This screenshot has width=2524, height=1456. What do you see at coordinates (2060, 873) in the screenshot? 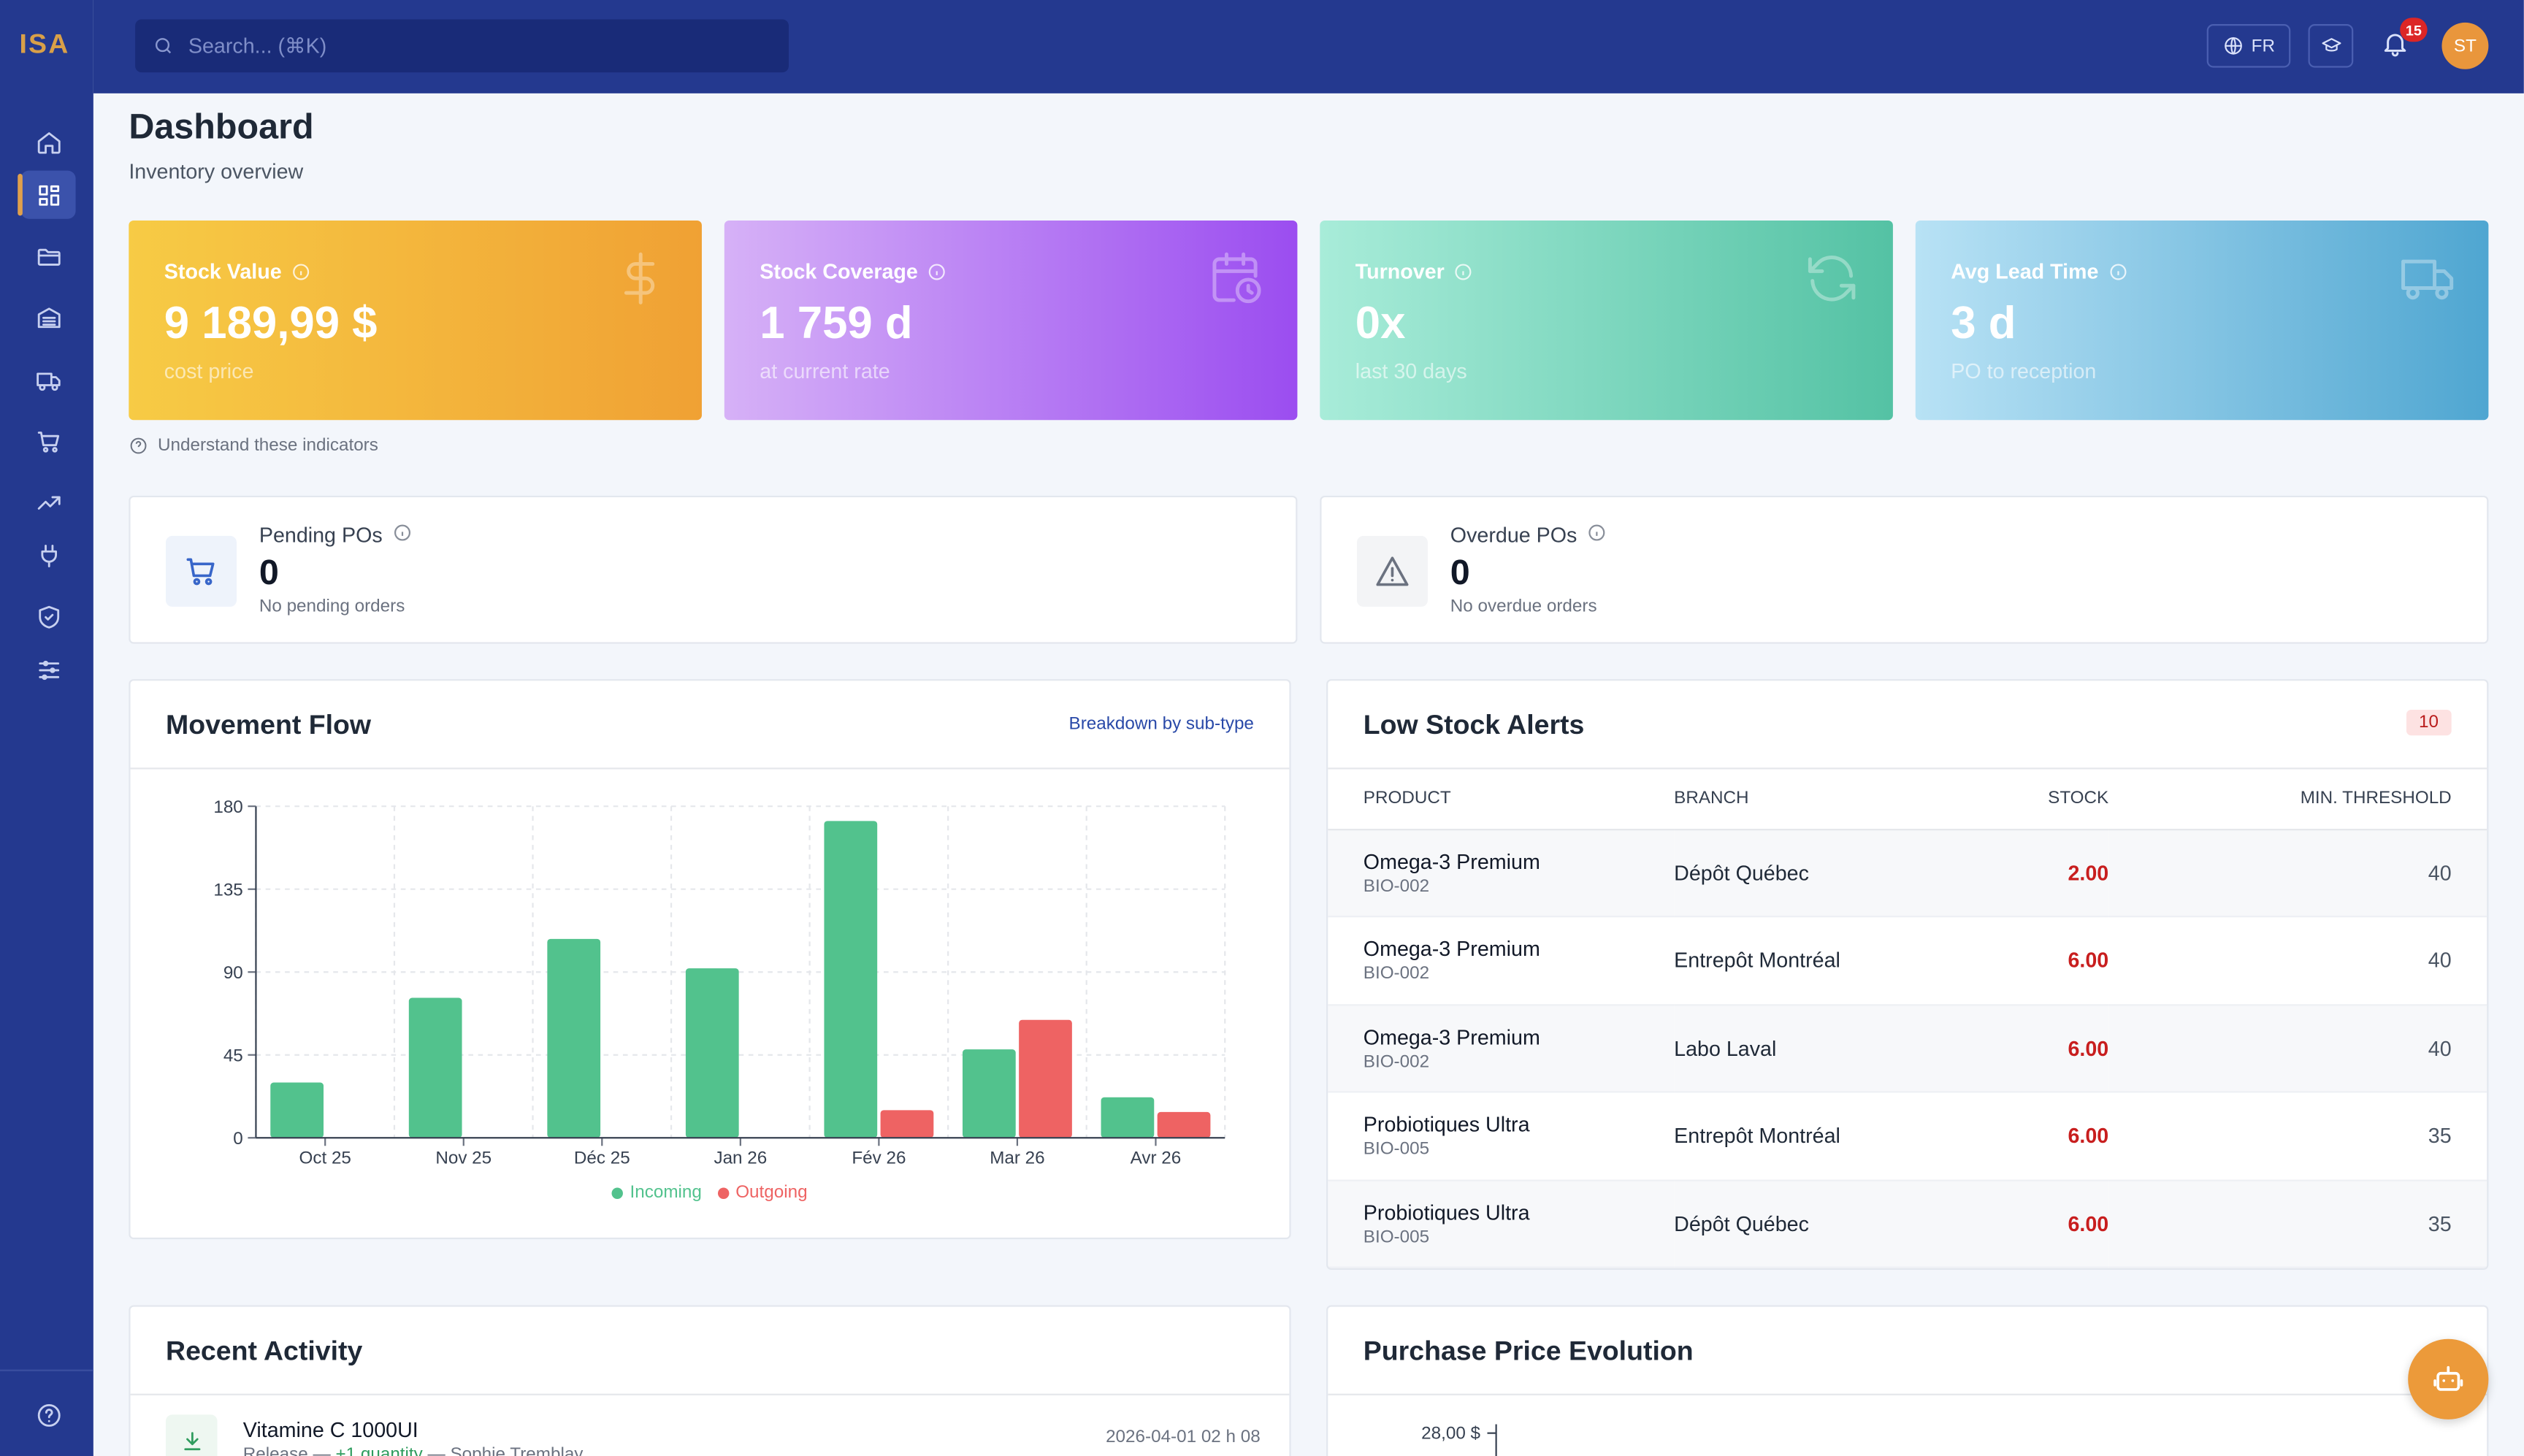
I see `cell-stock: 2.00` at bounding box center [2060, 873].